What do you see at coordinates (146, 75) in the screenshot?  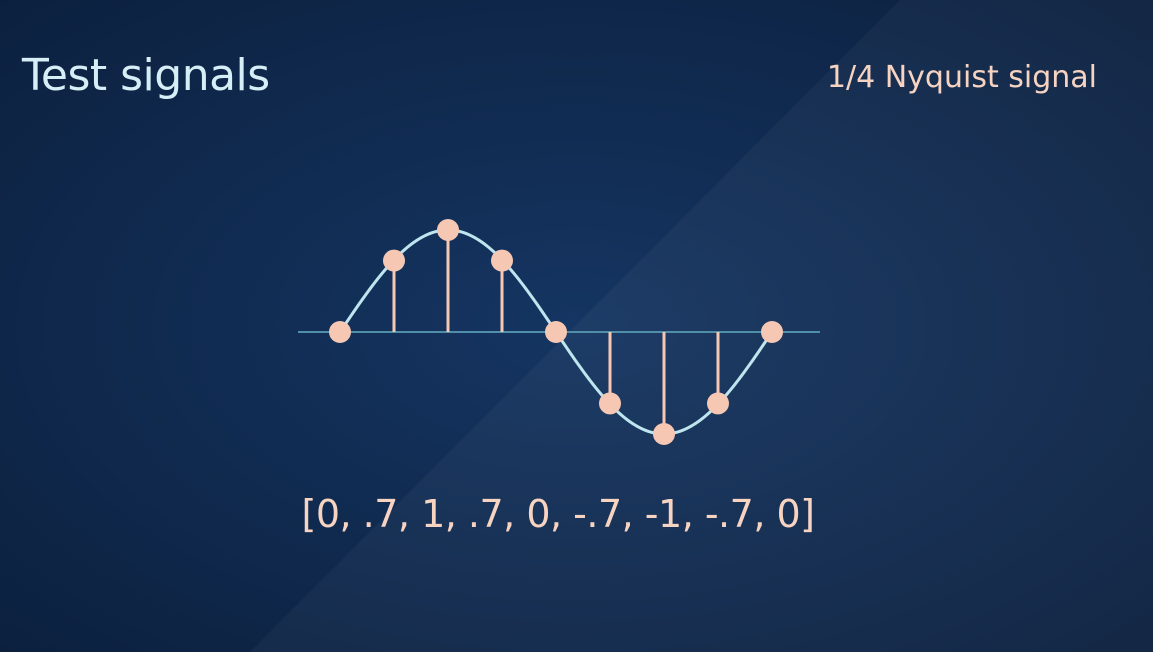 I see `slide-title: Test signals` at bounding box center [146, 75].